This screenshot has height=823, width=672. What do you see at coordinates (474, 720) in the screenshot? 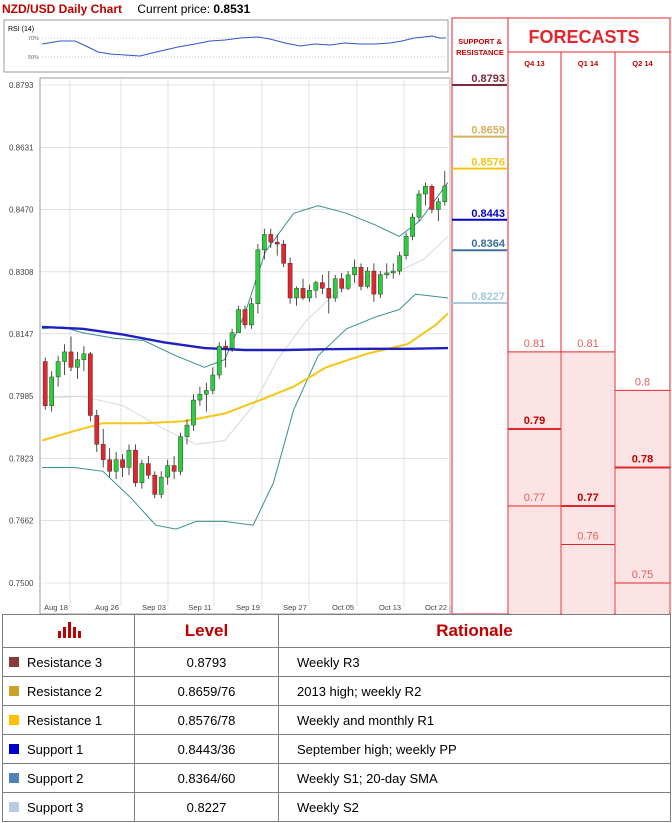
I see `level-rationale: Weekly and monthly R1` at bounding box center [474, 720].